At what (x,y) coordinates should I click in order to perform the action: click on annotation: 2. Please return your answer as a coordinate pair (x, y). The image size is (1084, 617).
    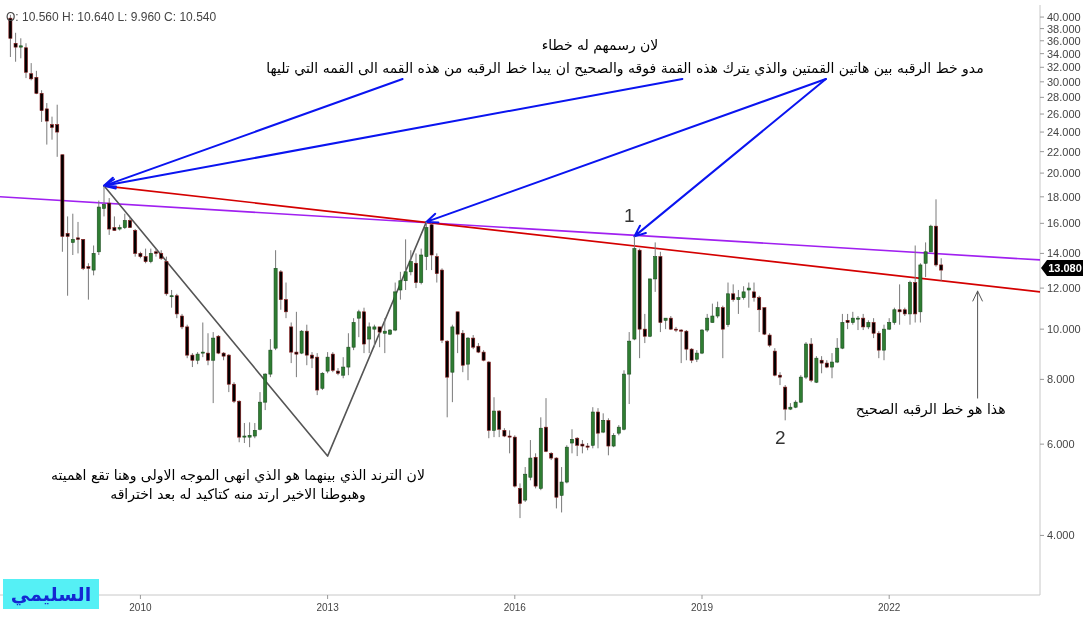
    Looking at the image, I should click on (780, 438).